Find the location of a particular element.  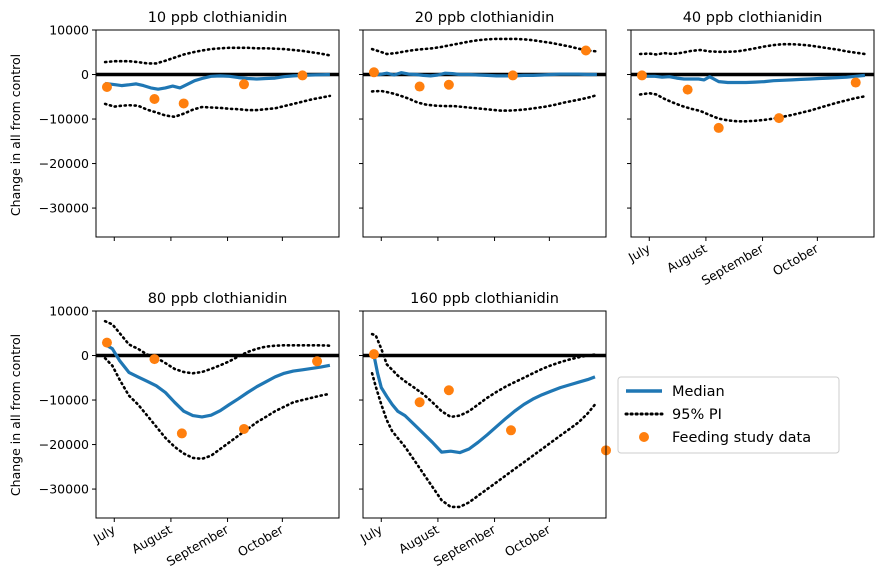

panel-title: 80 ppb clothianidin is located at coordinates (218, 299).